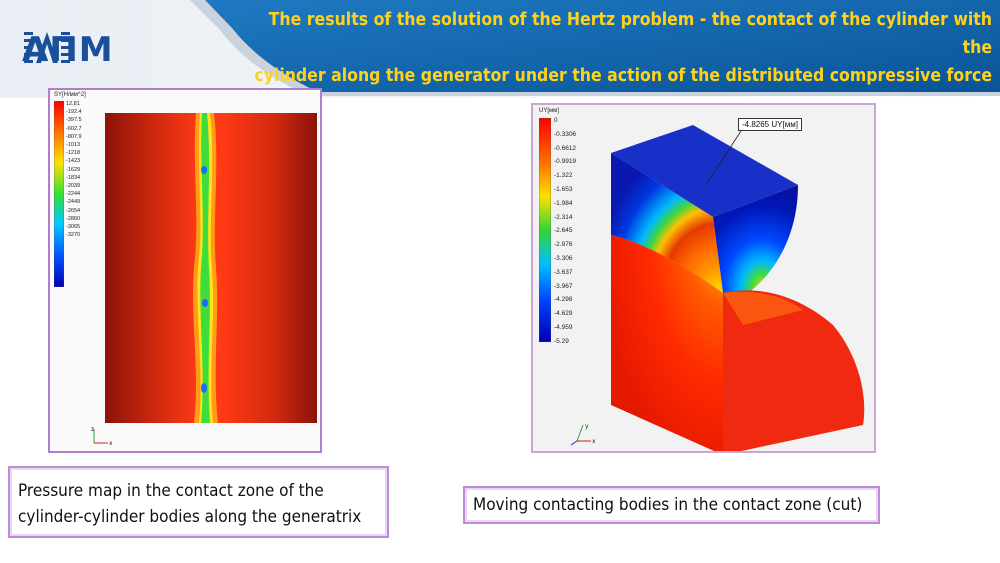  Describe the element at coordinates (47, 47) in the screenshot. I see `logo-icon` at that location.